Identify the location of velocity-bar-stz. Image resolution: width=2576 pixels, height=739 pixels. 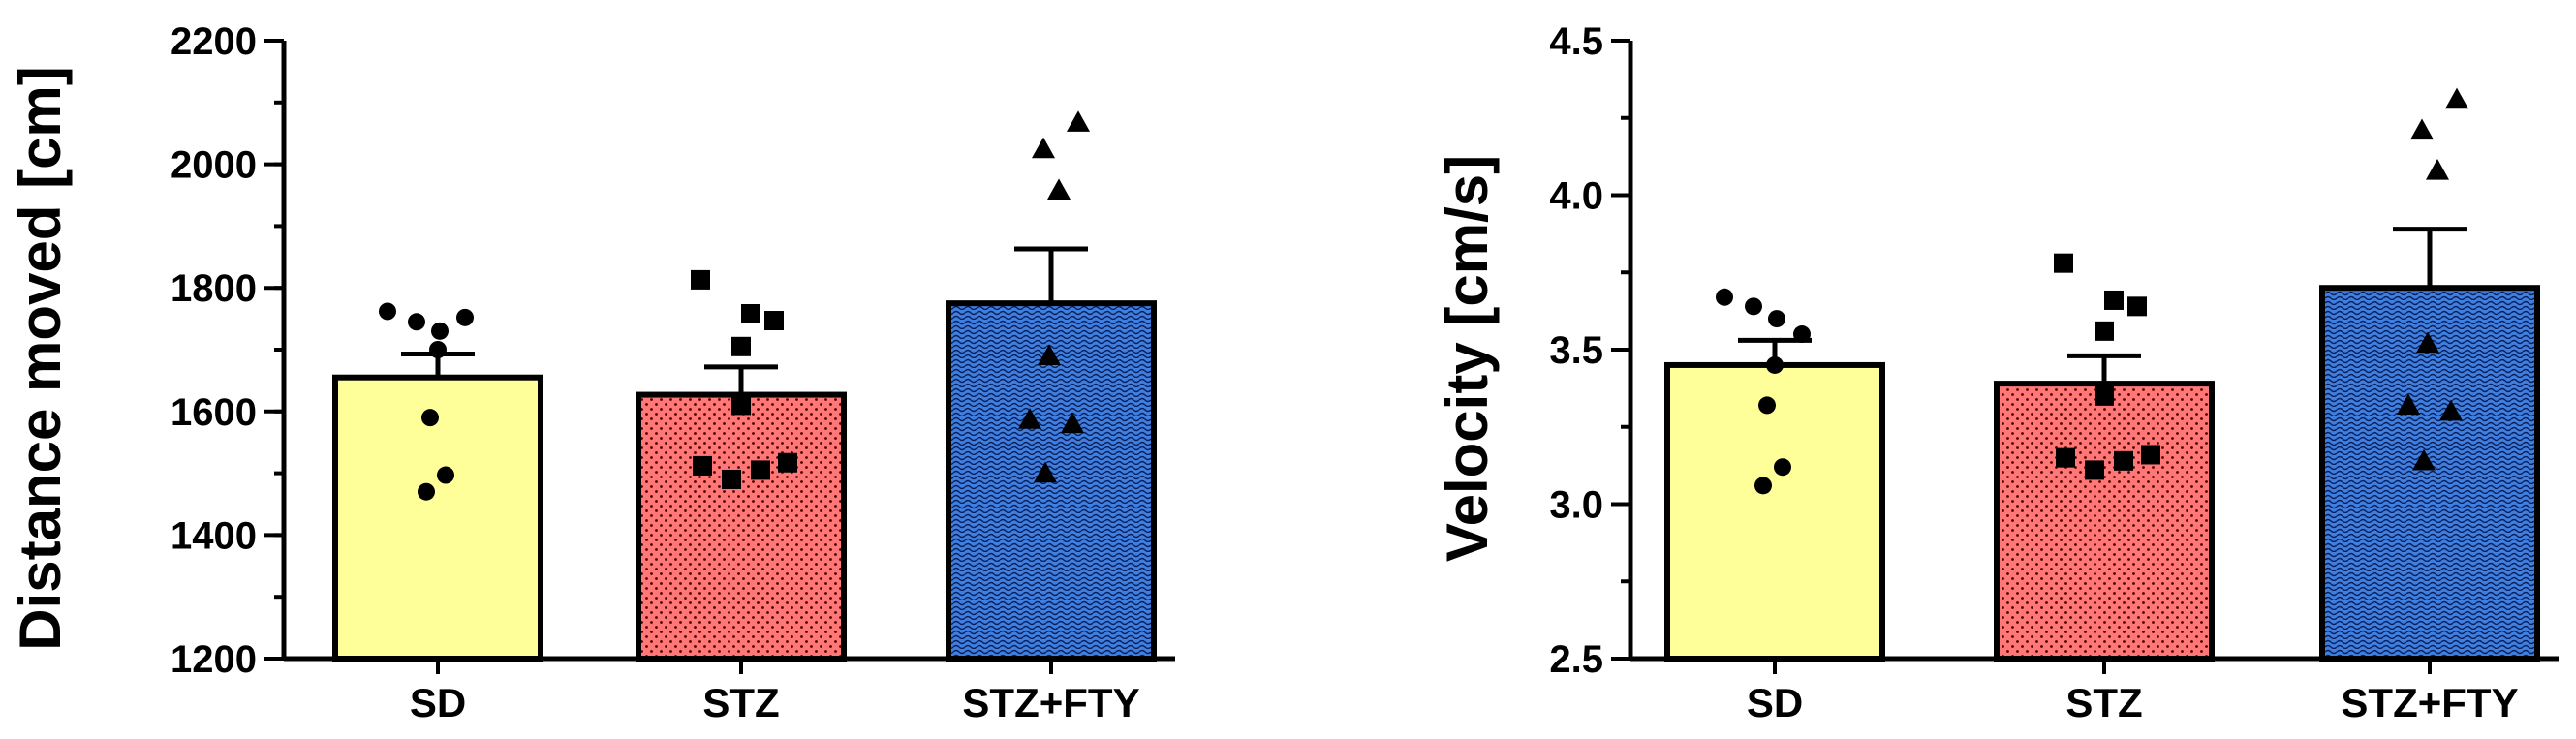
(2104, 521).